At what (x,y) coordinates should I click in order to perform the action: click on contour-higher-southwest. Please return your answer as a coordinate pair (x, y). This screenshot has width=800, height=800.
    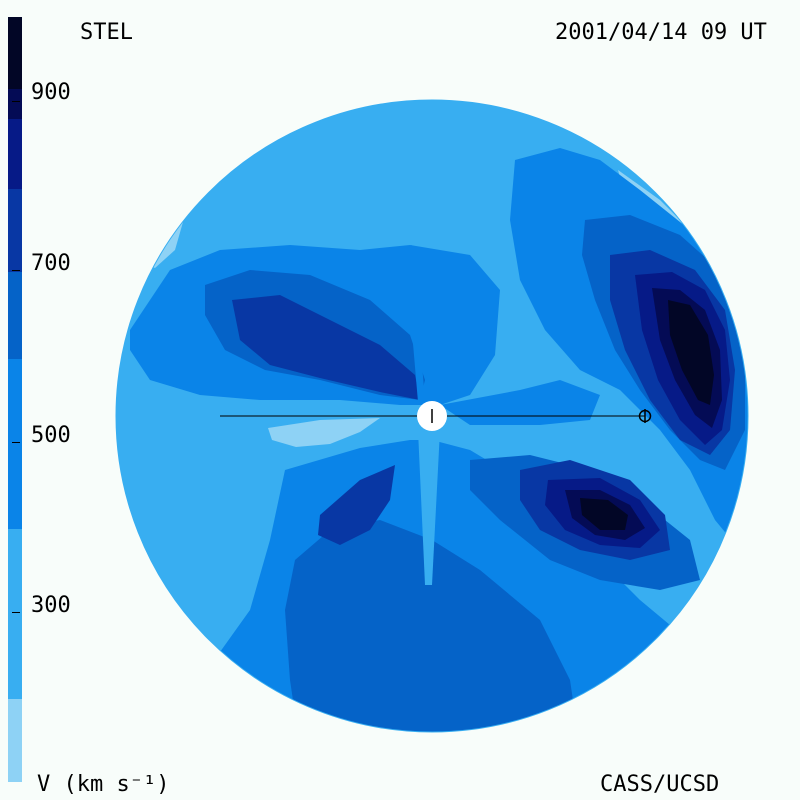
    Looking at the image, I should click on (356, 505).